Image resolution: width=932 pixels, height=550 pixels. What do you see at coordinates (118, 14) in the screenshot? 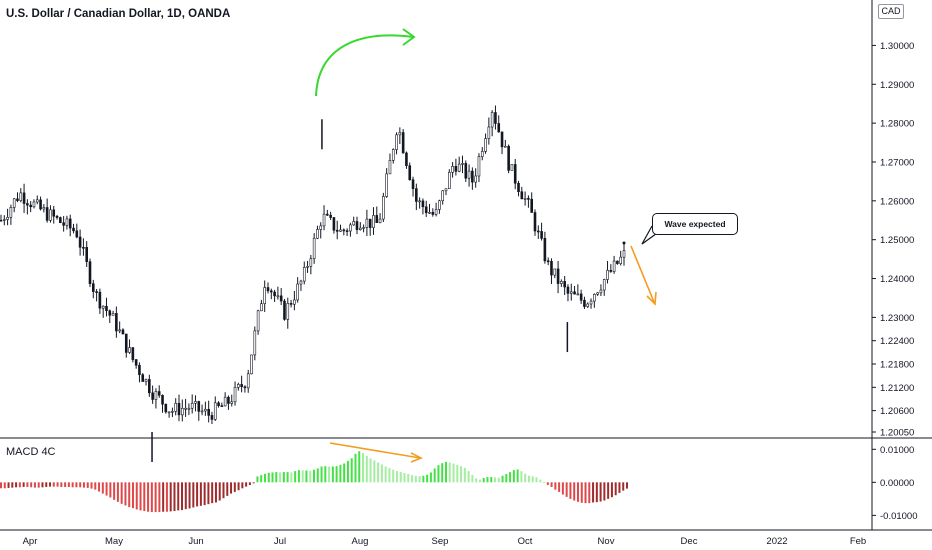
I see `chart-title: U.S. Dollar / Canadian Dollar, 1D, OANDA` at bounding box center [118, 14].